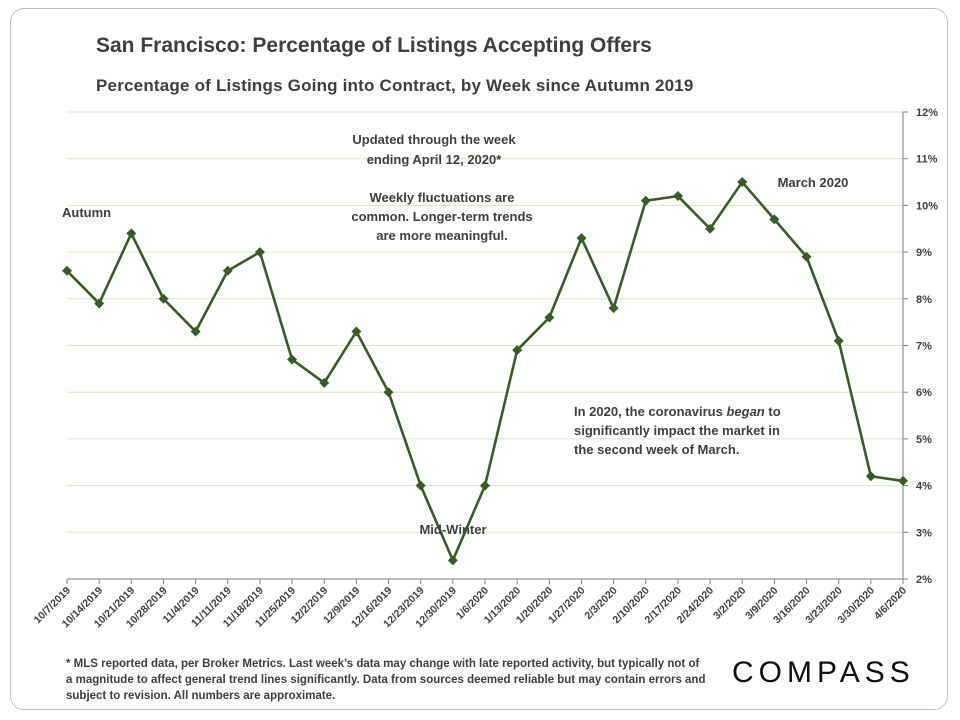 This screenshot has width=960, height=720. What do you see at coordinates (924, 580) in the screenshot?
I see `y-tick-label: 2%` at bounding box center [924, 580].